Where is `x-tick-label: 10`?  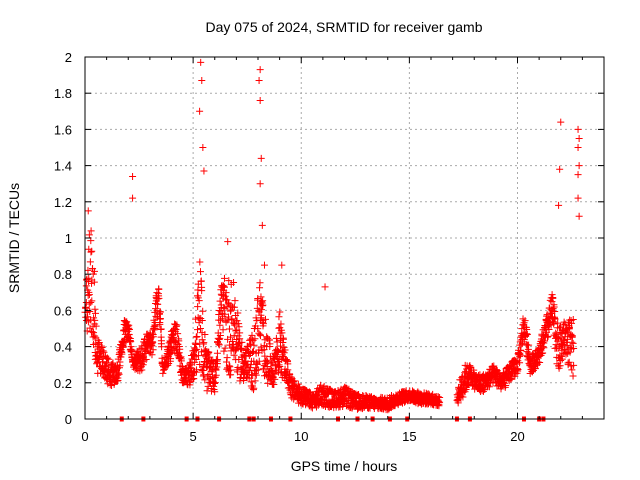
x-tick-label: 10 is located at coordinates (301, 436).